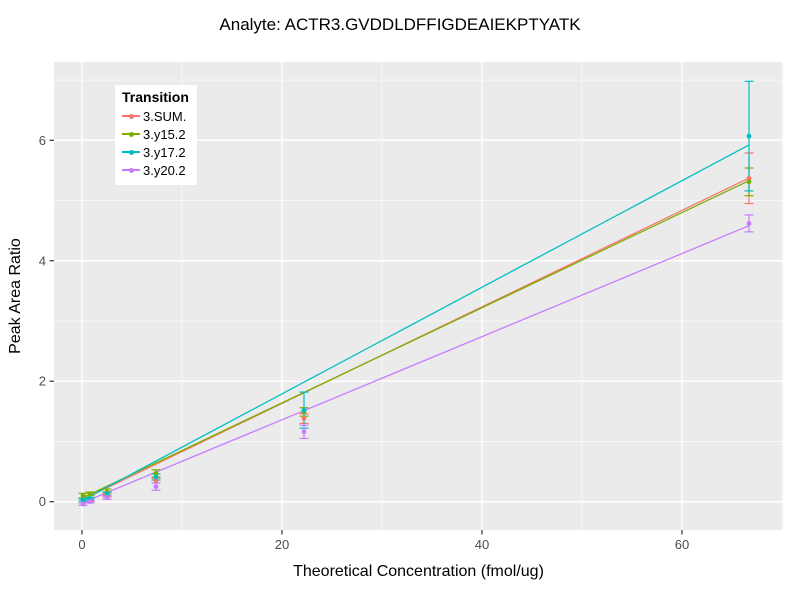  I want to click on legend-item: 3.y17.2, so click(155, 152).